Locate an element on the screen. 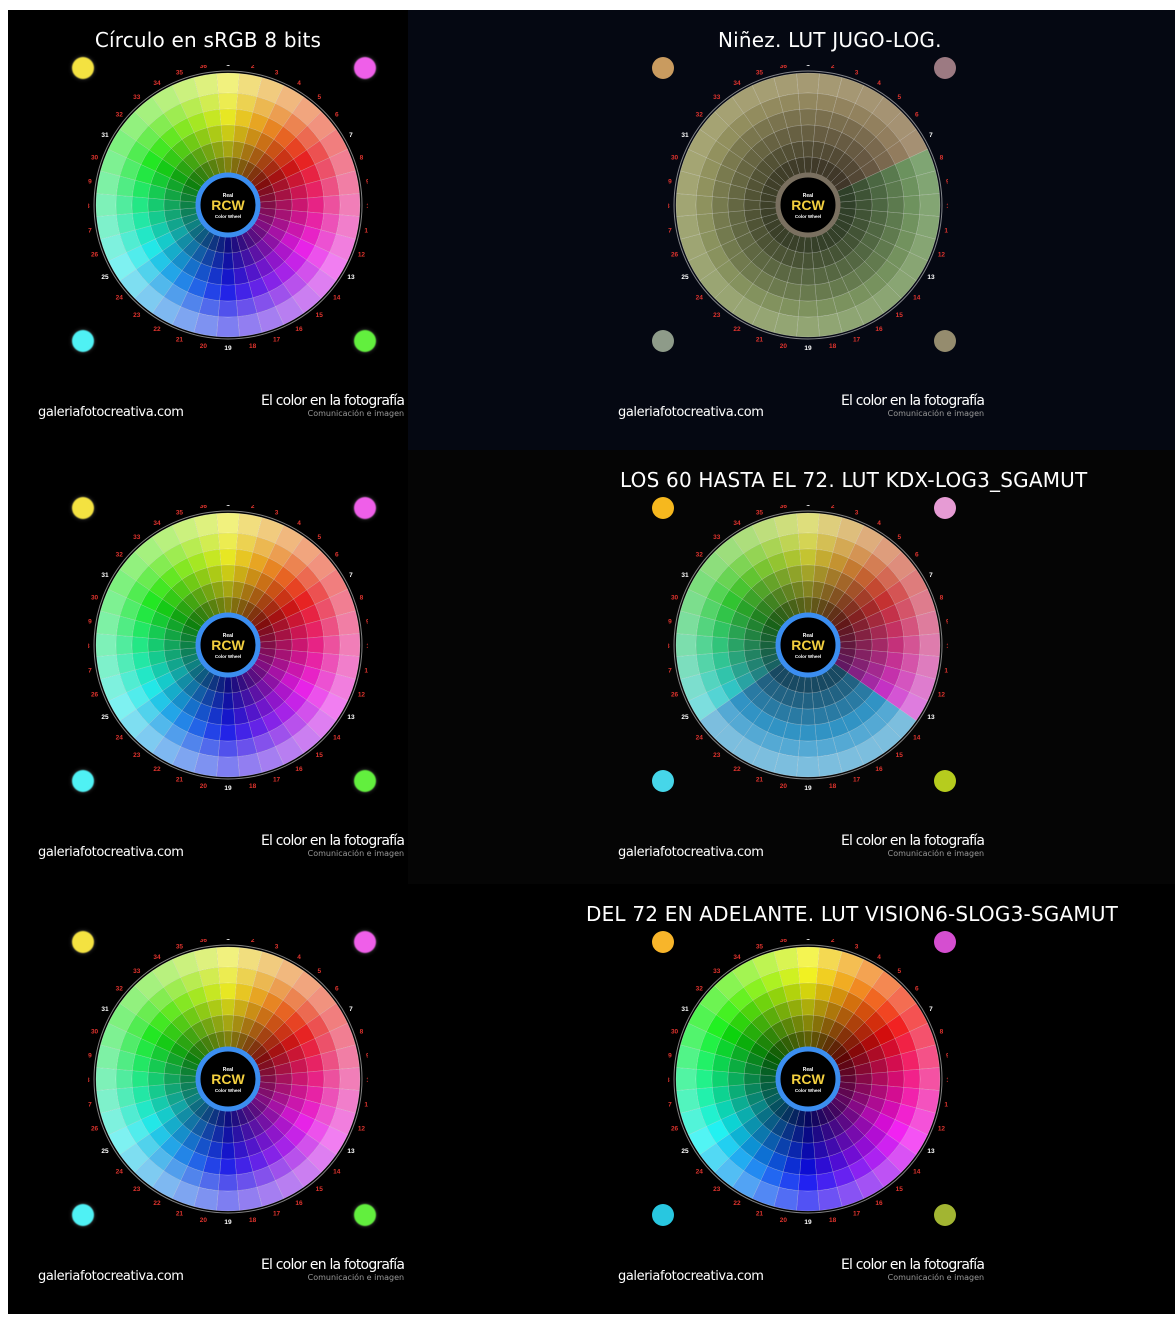  wheel-number: 9 is located at coordinates (367, 1055).